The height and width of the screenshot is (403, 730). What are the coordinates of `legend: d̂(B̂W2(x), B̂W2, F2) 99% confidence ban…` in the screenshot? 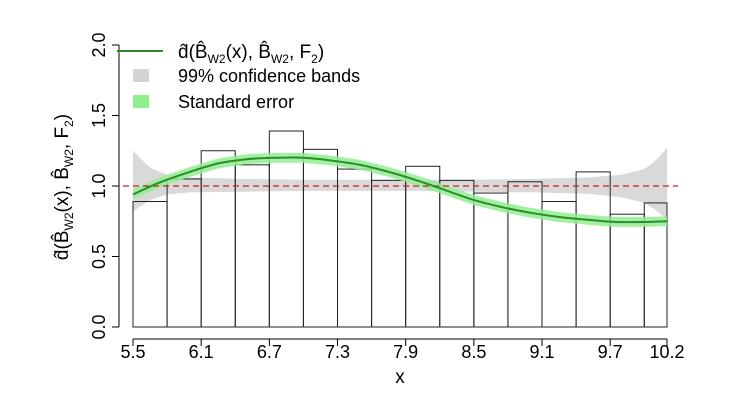 It's located at (238, 76).